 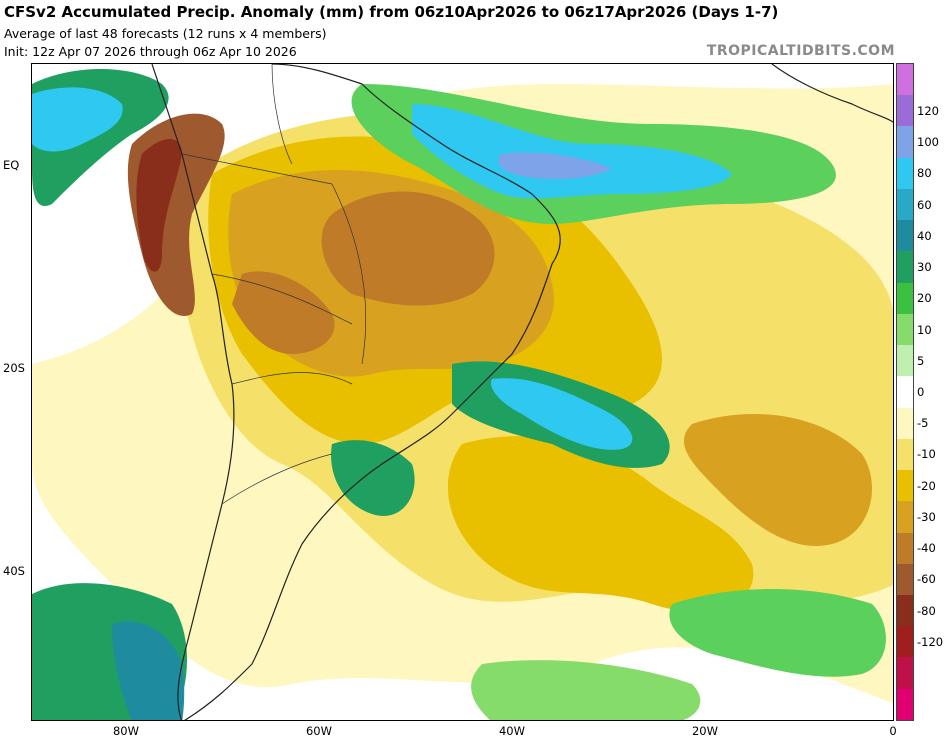 What do you see at coordinates (11, 165) in the screenshot?
I see `lat-label-eq: EQ` at bounding box center [11, 165].